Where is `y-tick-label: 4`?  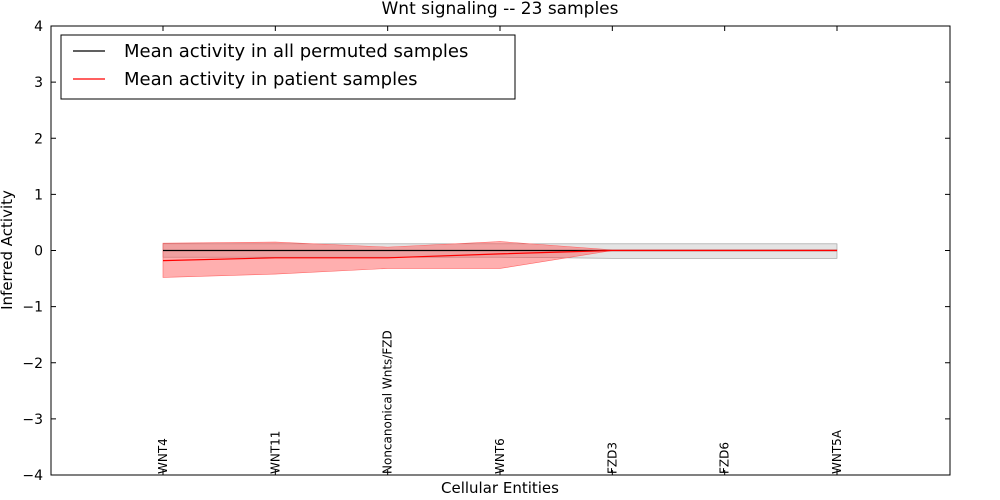 y-tick-label: 4 is located at coordinates (38, 27).